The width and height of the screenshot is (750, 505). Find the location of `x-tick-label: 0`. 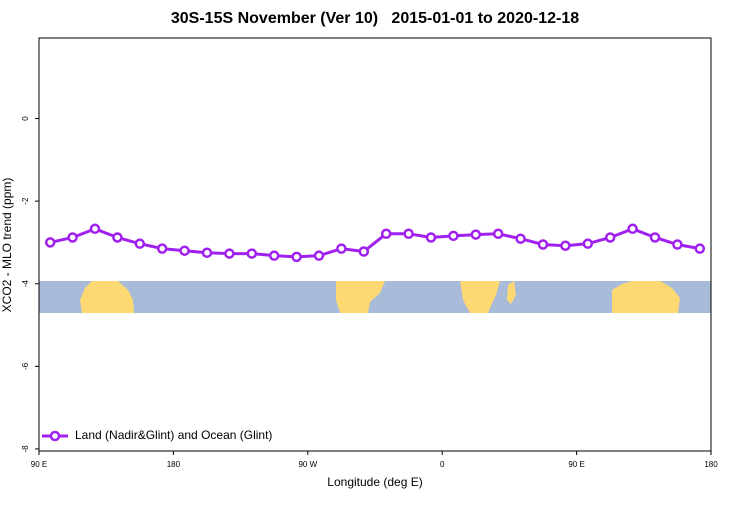

x-tick-label: 0 is located at coordinates (442, 464).